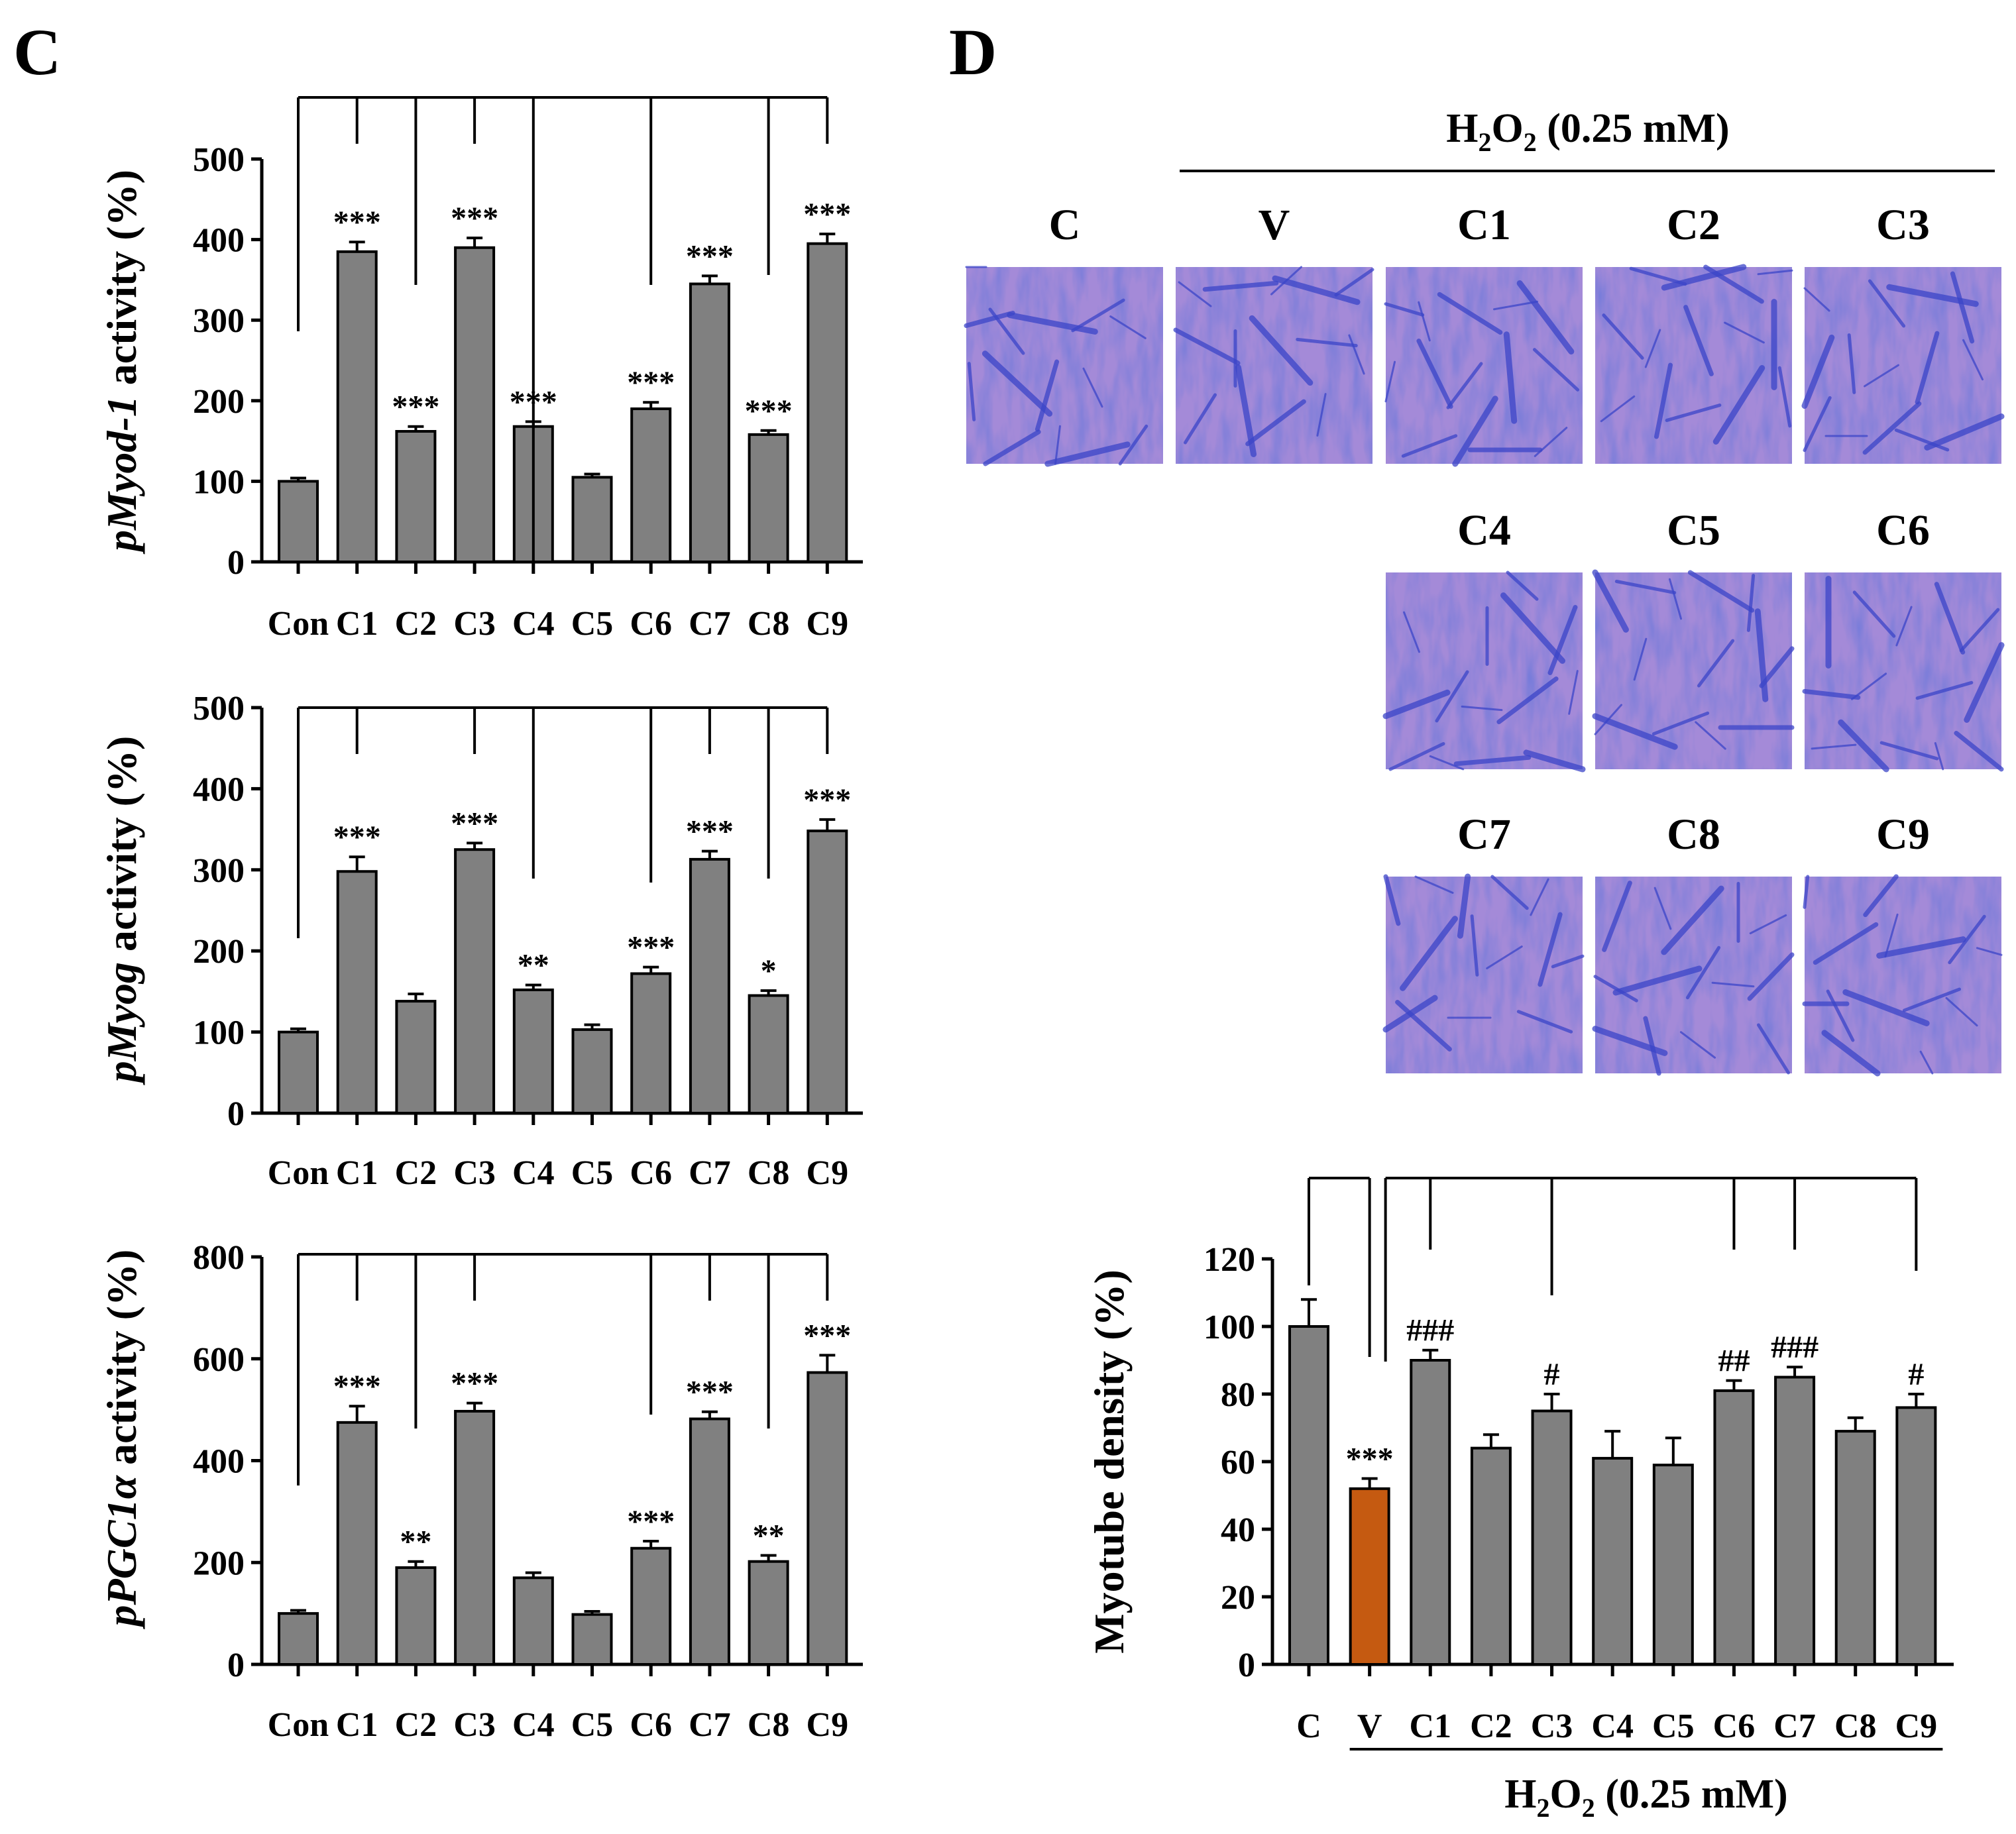 This screenshot has height=1834, width=2016. Describe the element at coordinates (219, 871) in the screenshot. I see `y-tick-label: 300` at that location.